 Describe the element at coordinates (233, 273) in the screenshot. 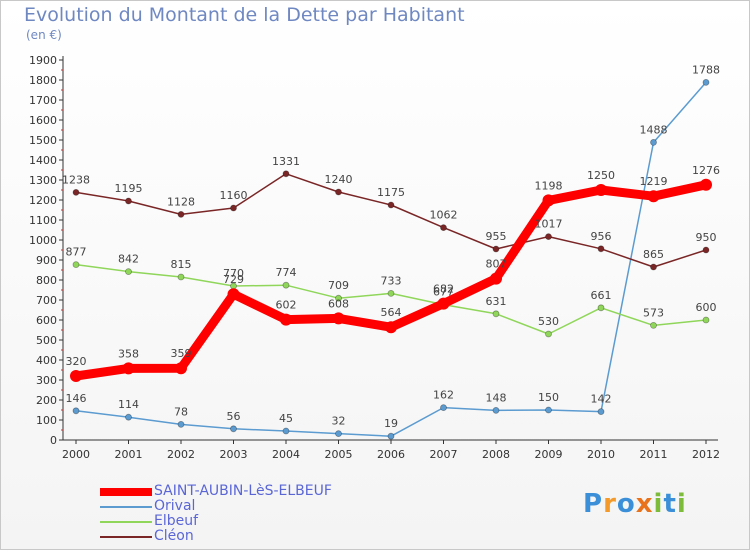

I see `data-label-elbeuf: 770` at that location.